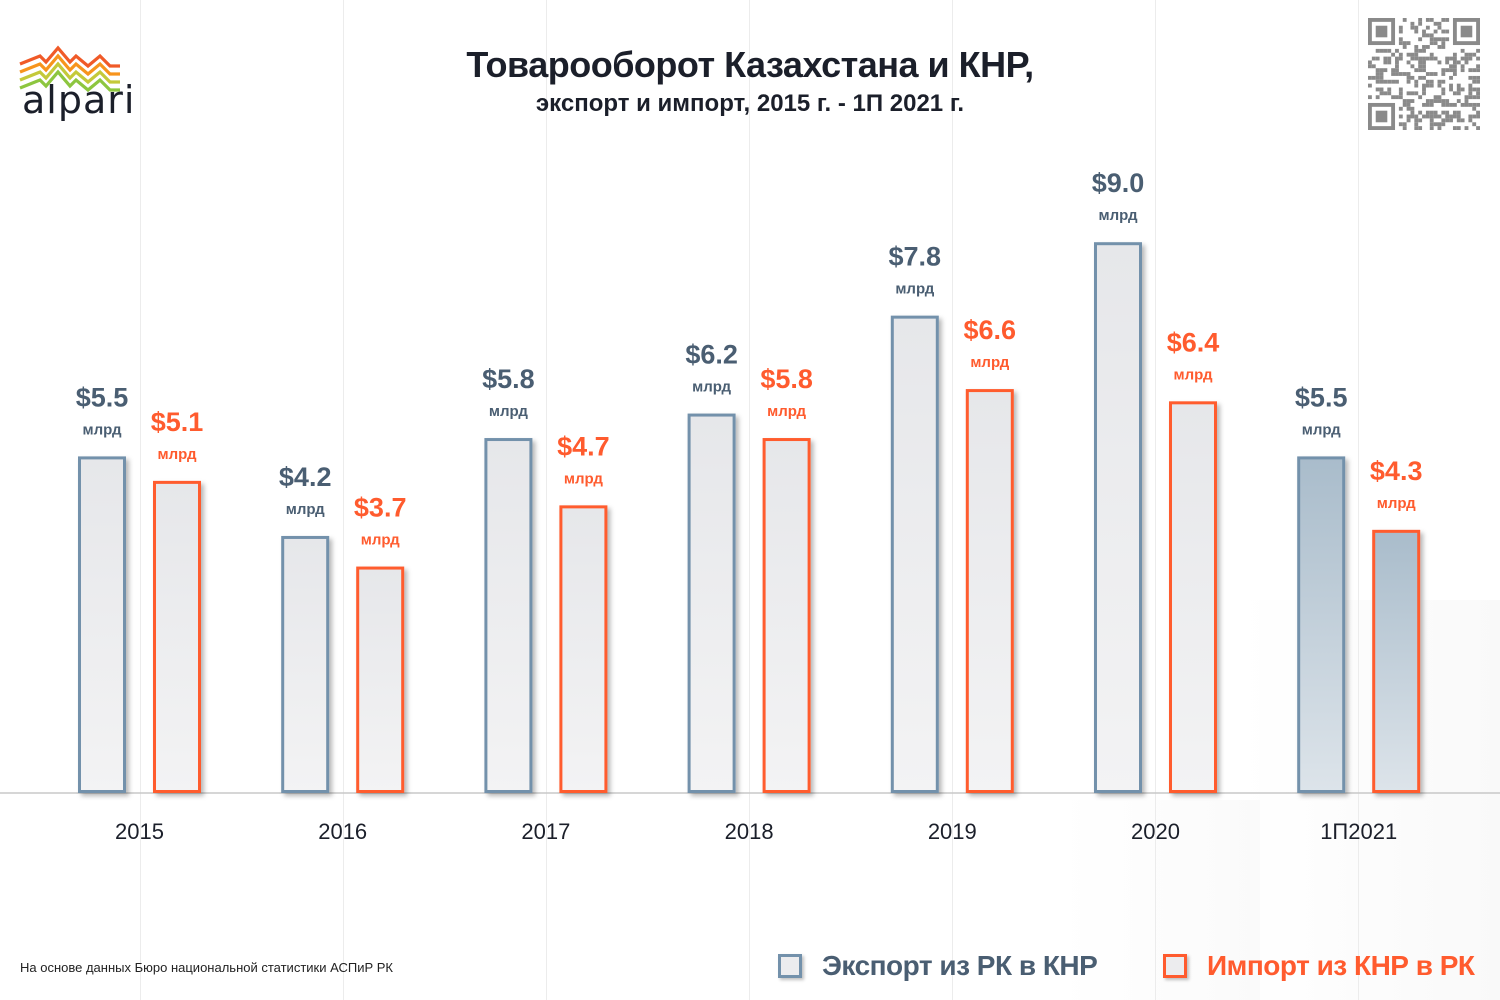  What do you see at coordinates (990, 330) in the screenshot?
I see `import-value-label: $6.6` at bounding box center [990, 330].